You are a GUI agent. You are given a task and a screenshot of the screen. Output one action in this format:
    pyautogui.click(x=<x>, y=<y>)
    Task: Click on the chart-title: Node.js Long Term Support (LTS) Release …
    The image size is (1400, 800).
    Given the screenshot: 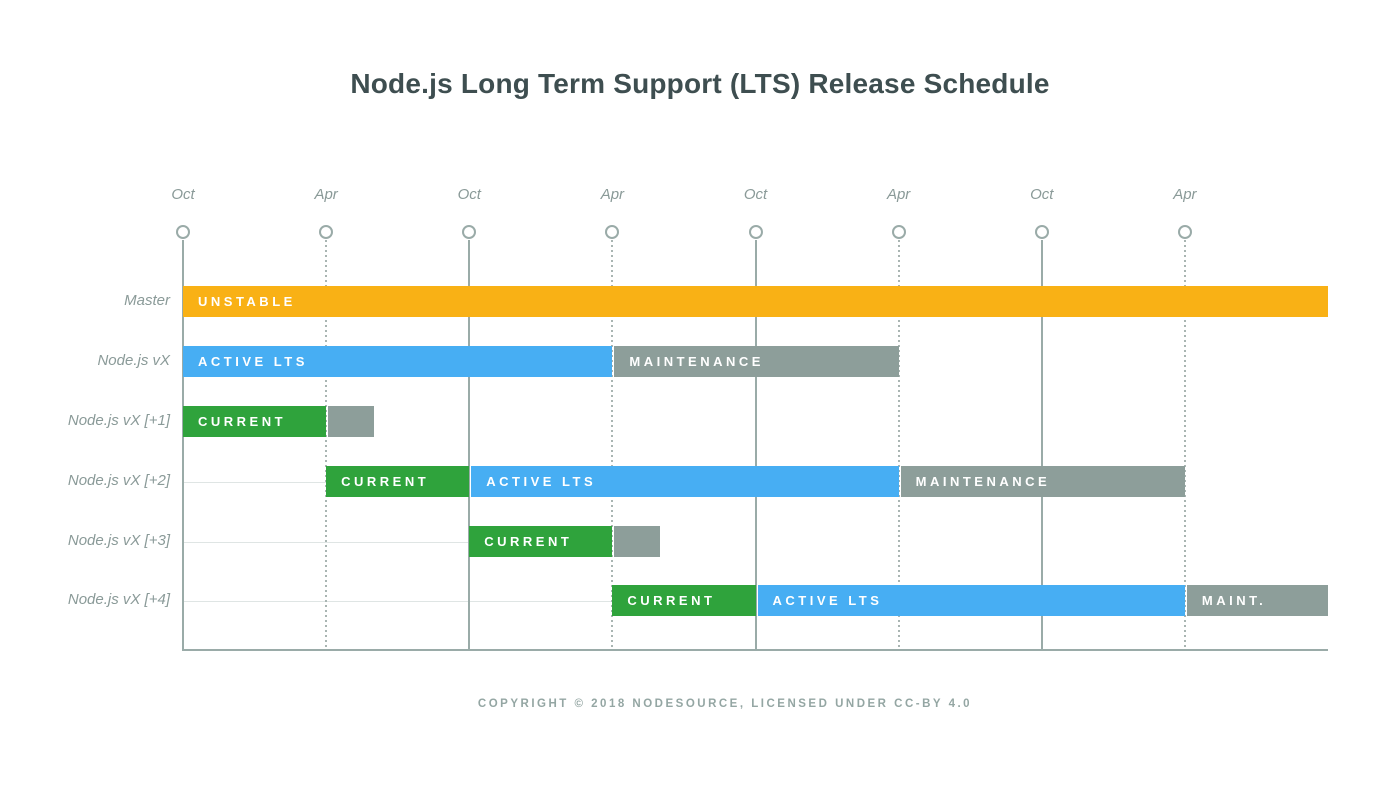 What is the action you would take?
    pyautogui.click(x=700, y=83)
    